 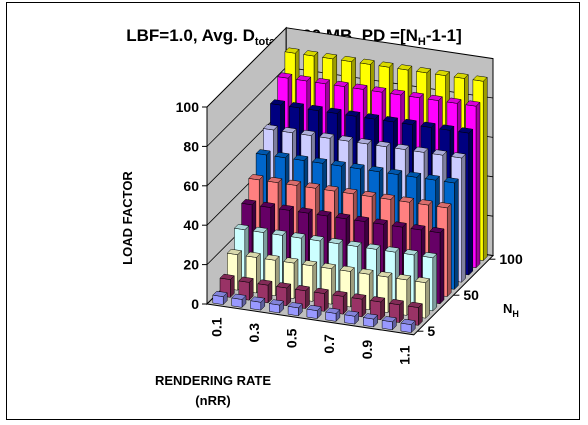 I want to click on x-tick-label: 0.9, so click(x=367, y=350).